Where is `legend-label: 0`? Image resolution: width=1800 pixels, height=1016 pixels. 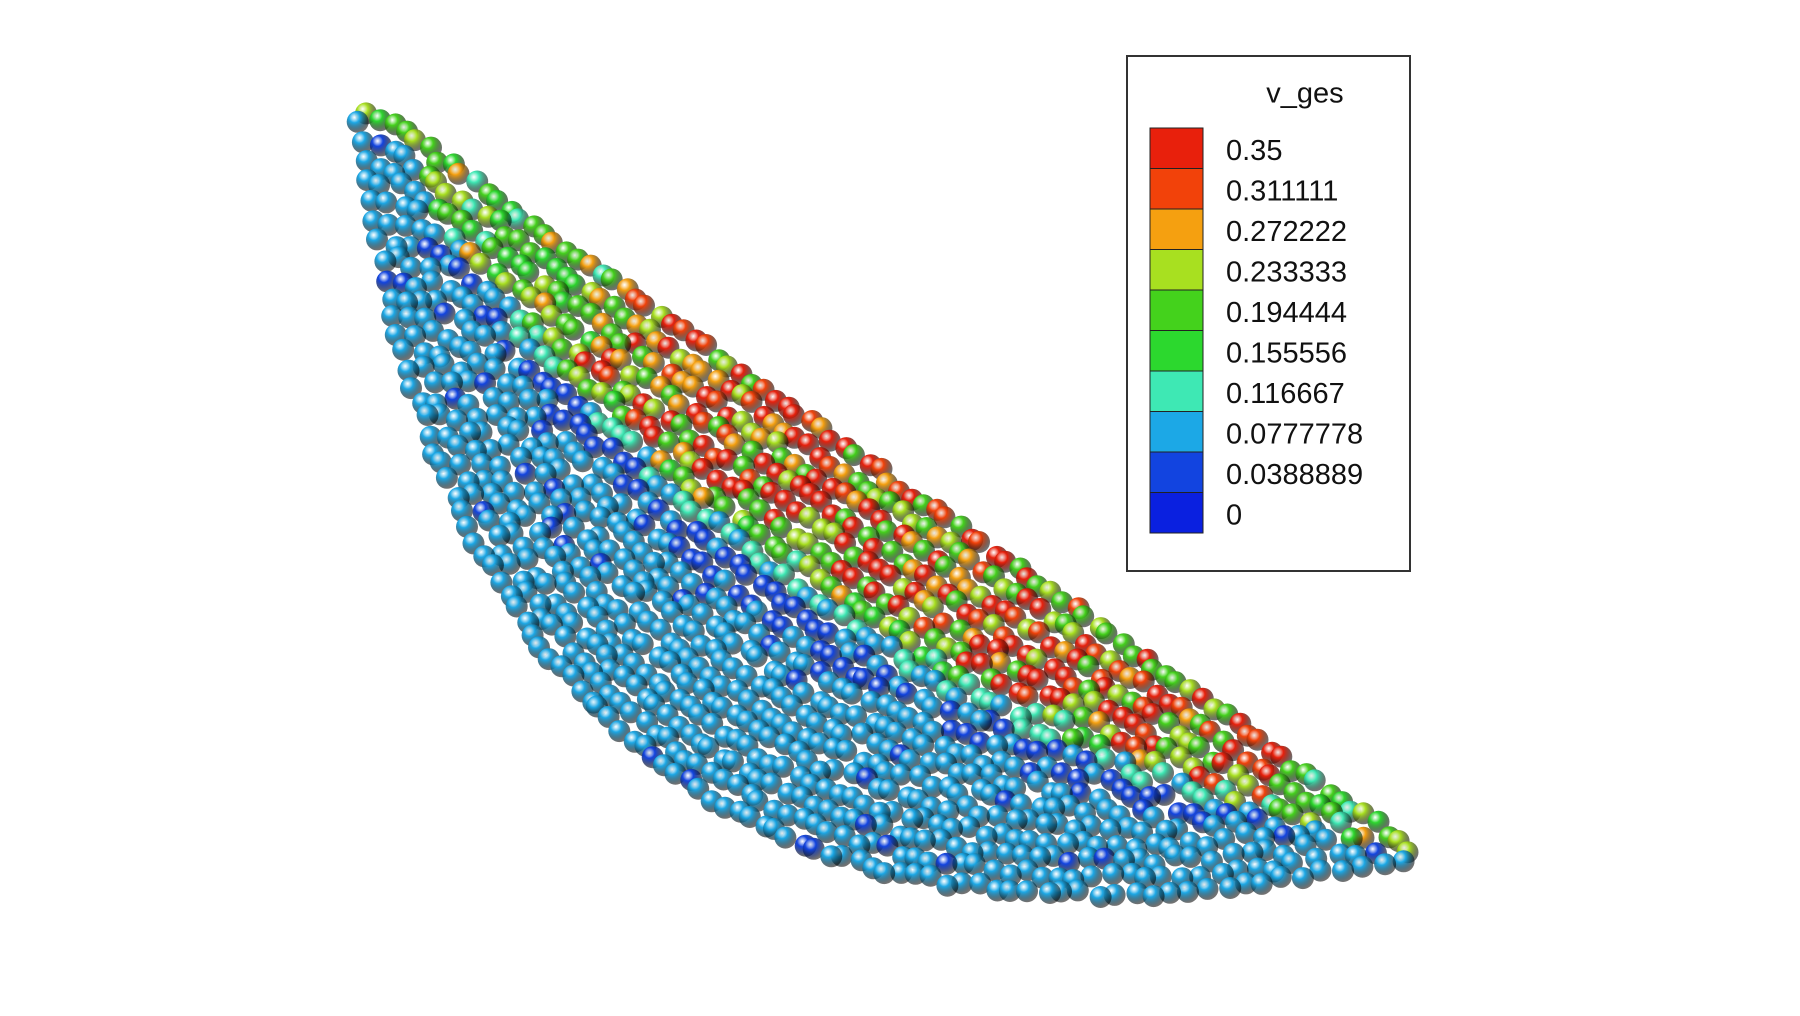
legend-label: 0 is located at coordinates (1234, 515).